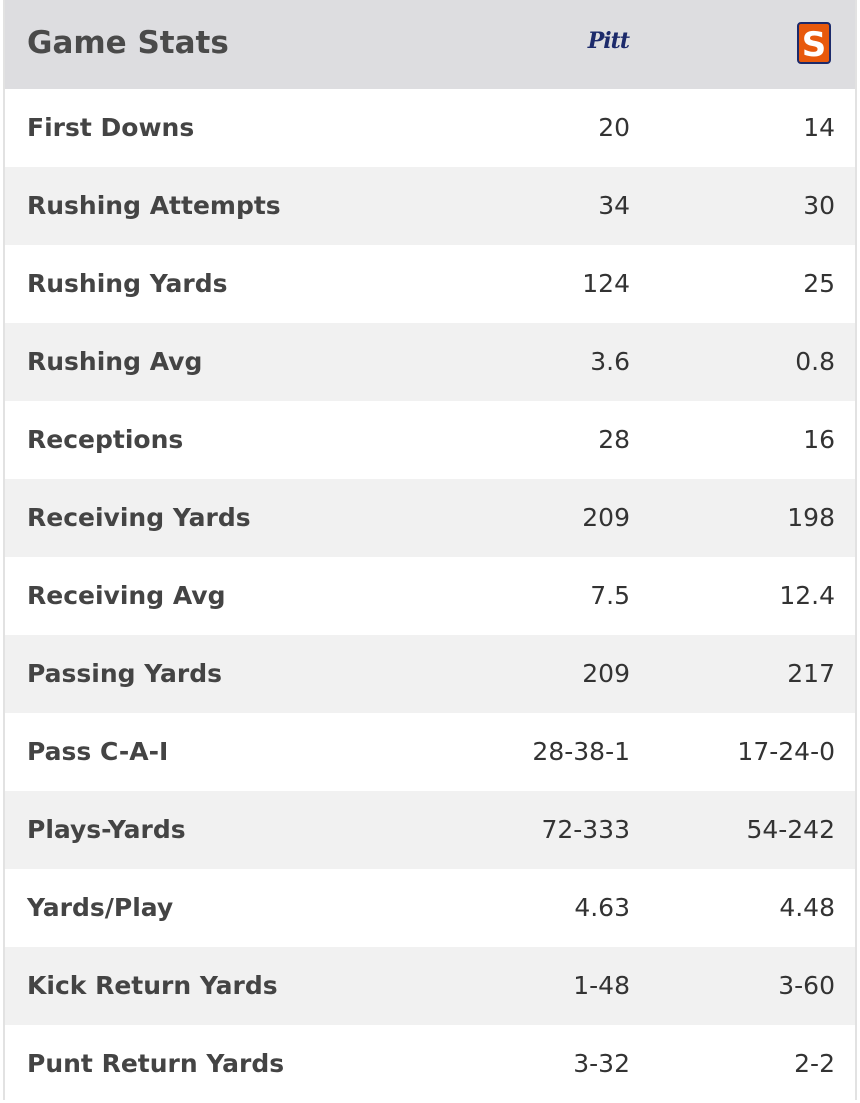 This screenshot has width=860, height=1103. Describe the element at coordinates (601, 1063) in the screenshot. I see `team-value: 3-32` at that location.